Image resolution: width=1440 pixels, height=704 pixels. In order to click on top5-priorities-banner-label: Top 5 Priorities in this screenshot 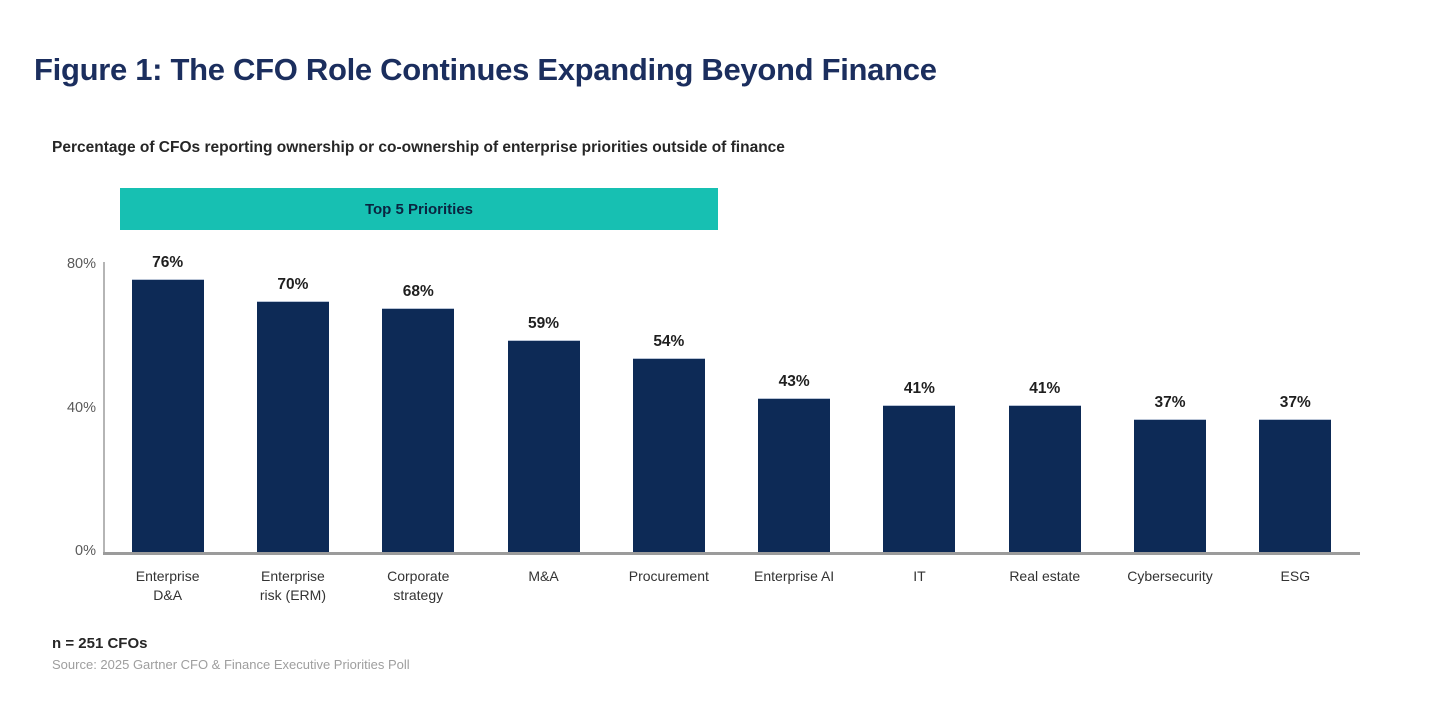, I will do `click(419, 209)`.